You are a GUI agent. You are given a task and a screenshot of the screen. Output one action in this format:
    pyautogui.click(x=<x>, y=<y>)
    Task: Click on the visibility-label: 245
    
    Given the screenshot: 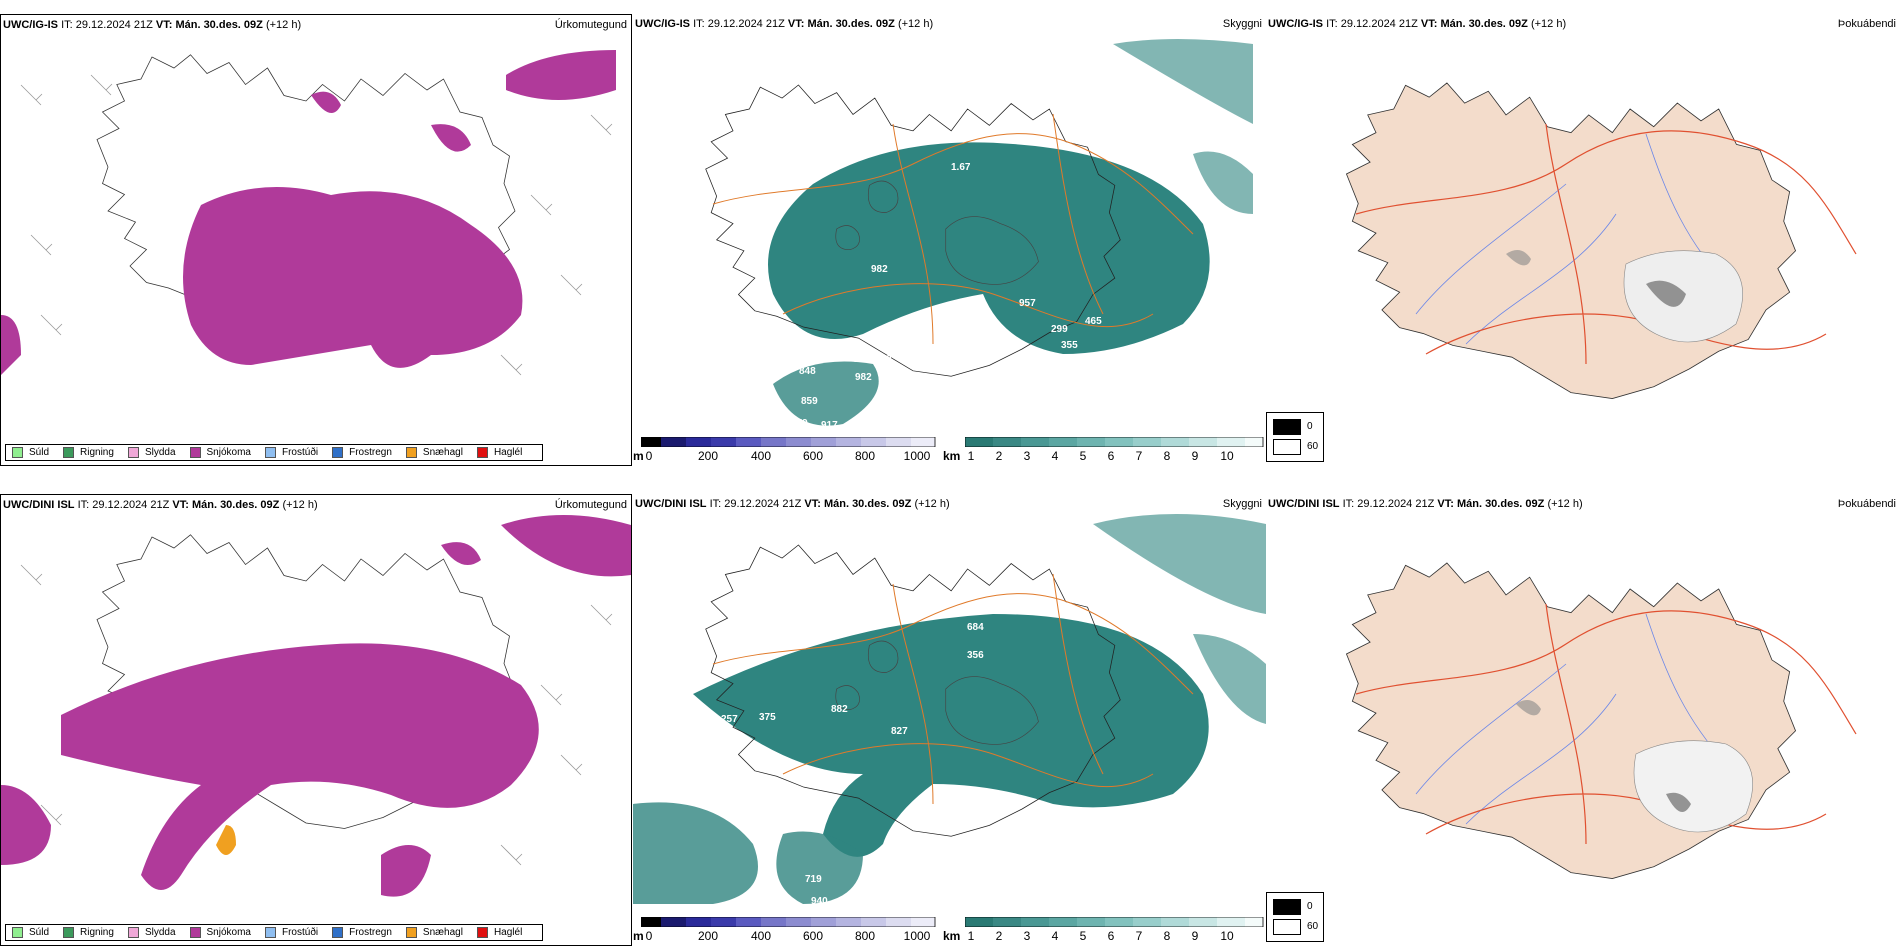 What is the action you would take?
    pyautogui.click(x=941, y=393)
    